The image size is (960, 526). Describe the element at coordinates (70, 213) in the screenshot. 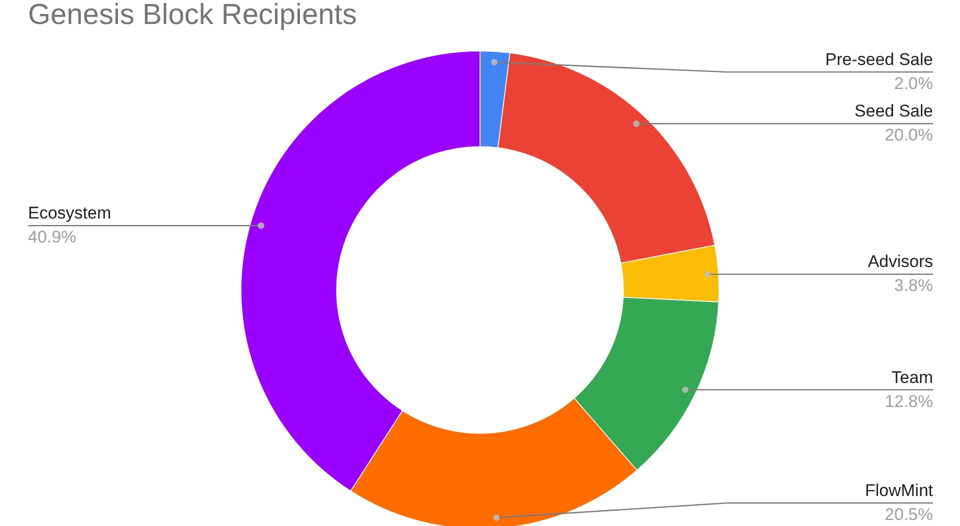

I see `slice-label: Ecosystem` at that location.